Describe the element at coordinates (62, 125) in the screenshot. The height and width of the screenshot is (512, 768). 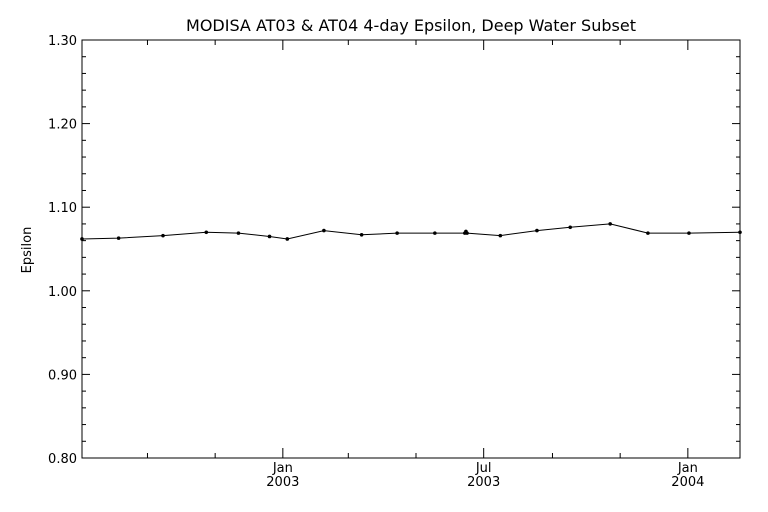
I see `y-tick-label: 1.20` at that location.